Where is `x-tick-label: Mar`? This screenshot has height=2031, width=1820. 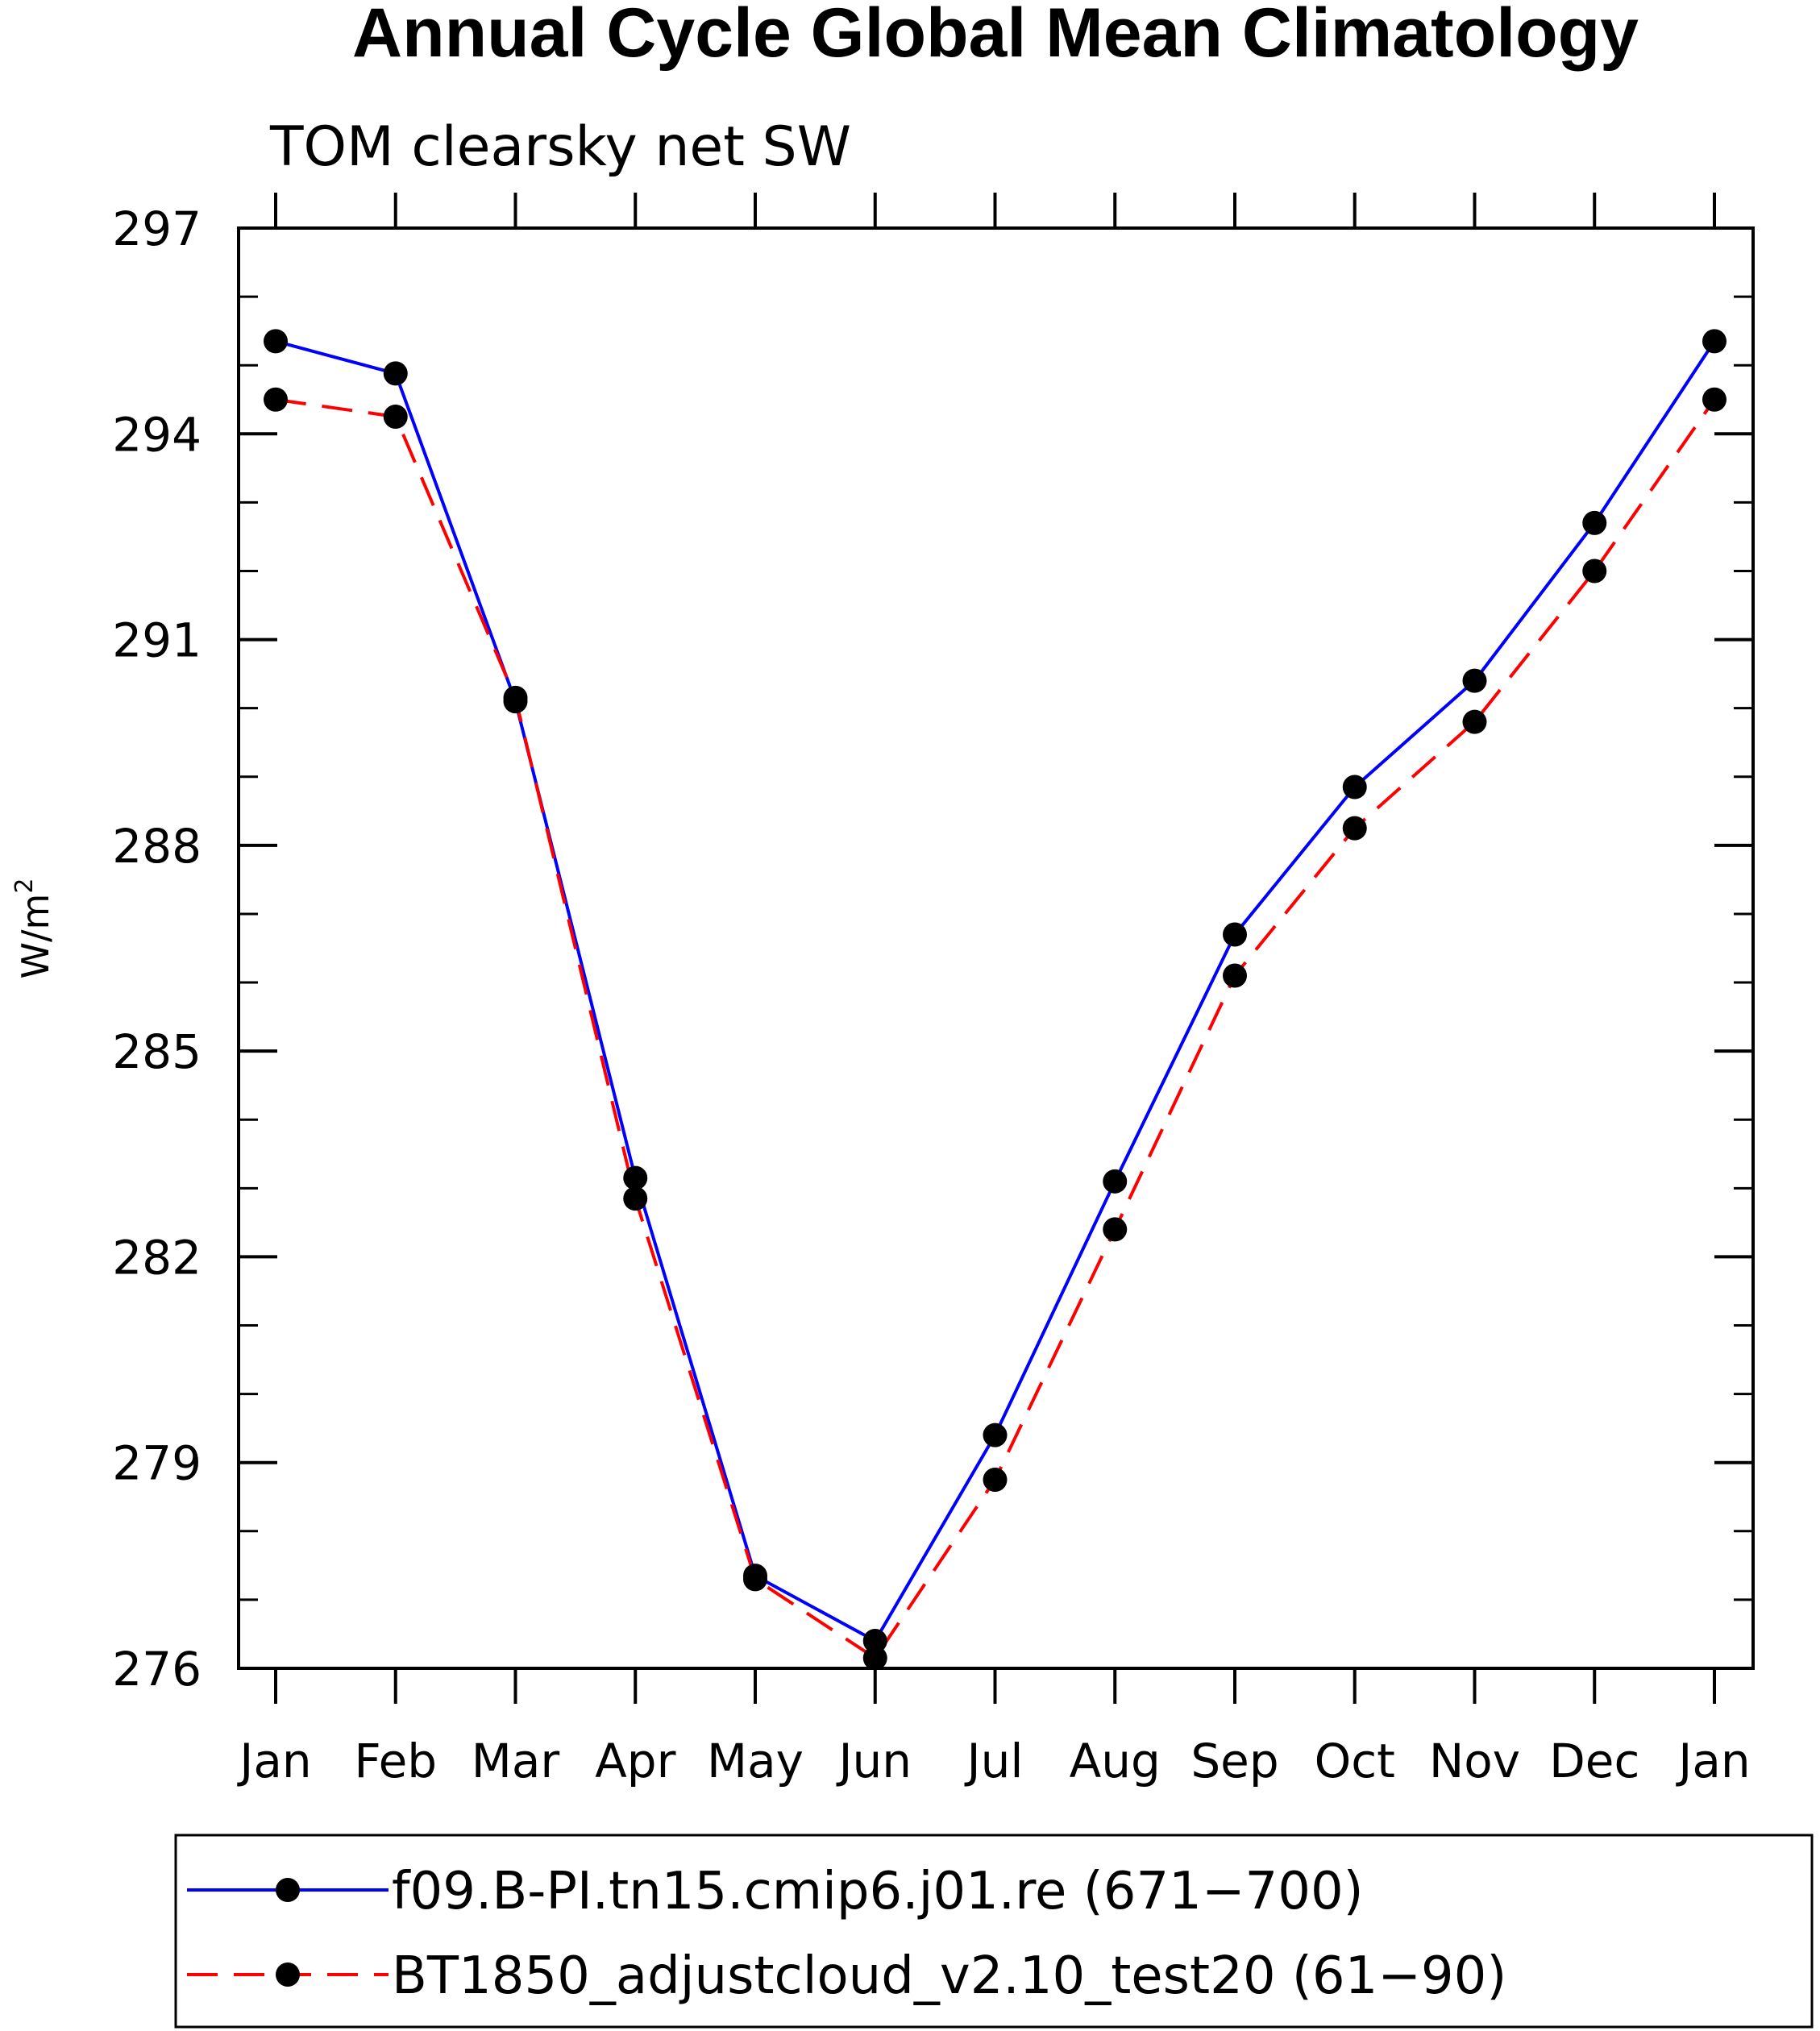
x-tick-label: Mar is located at coordinates (516, 1761).